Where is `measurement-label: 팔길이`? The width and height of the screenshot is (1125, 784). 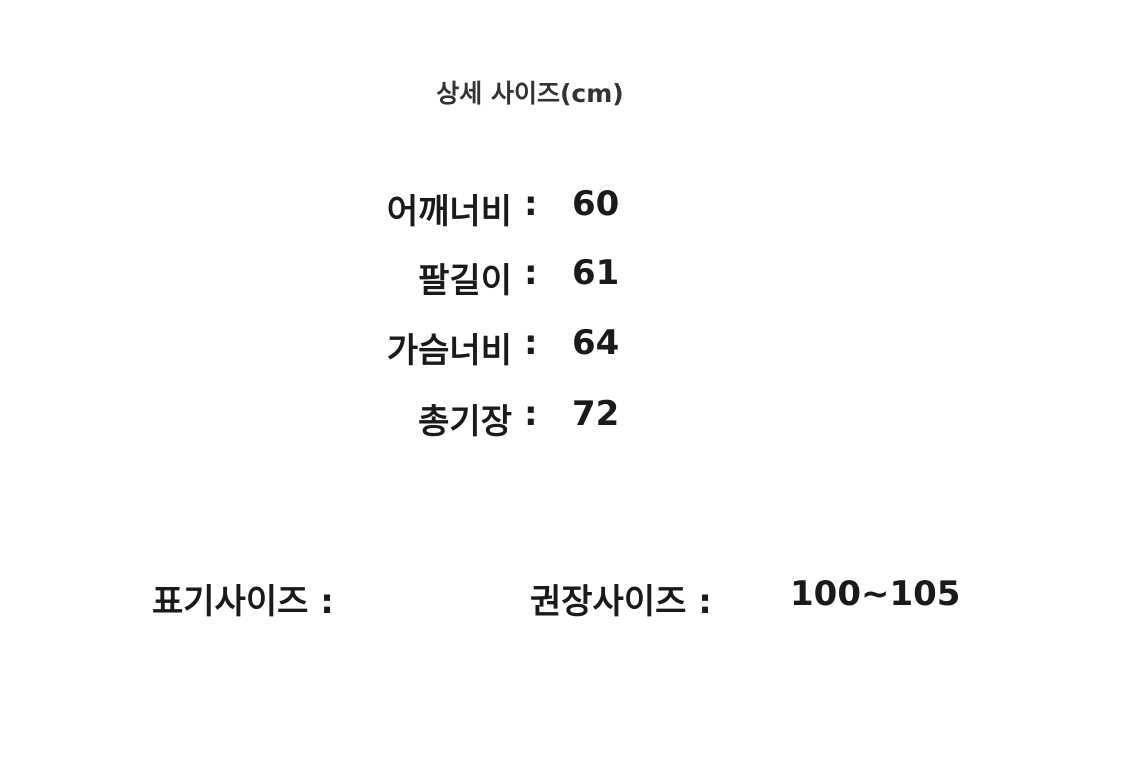
measurement-label: 팔길이 is located at coordinates (465, 281).